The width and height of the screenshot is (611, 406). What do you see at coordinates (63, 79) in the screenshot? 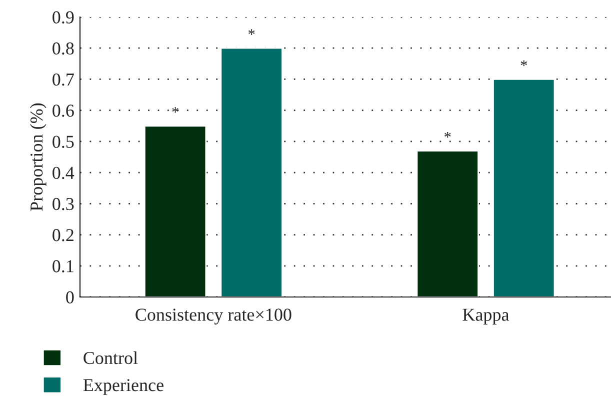
I see `y-tick-label: 0.7` at bounding box center [63, 79].